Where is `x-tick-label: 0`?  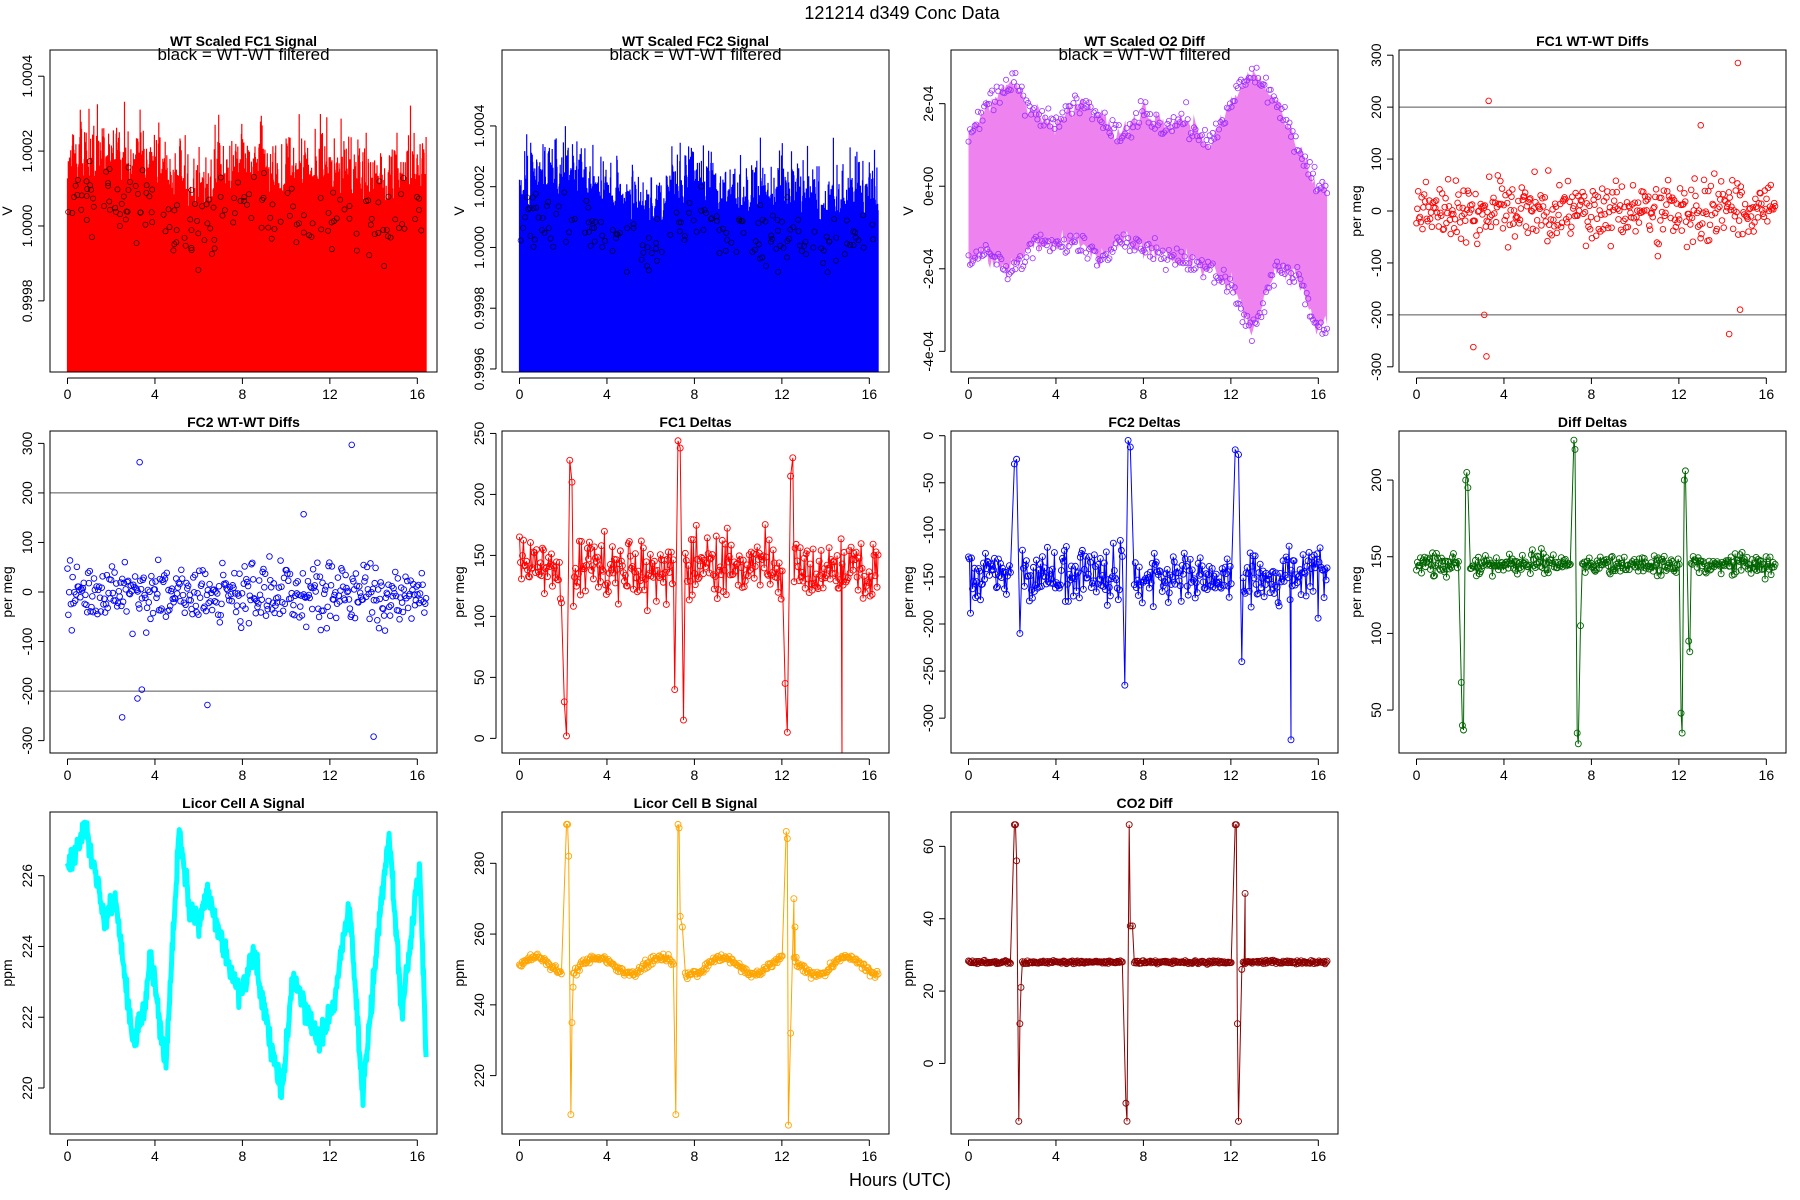 x-tick-label: 0 is located at coordinates (969, 775).